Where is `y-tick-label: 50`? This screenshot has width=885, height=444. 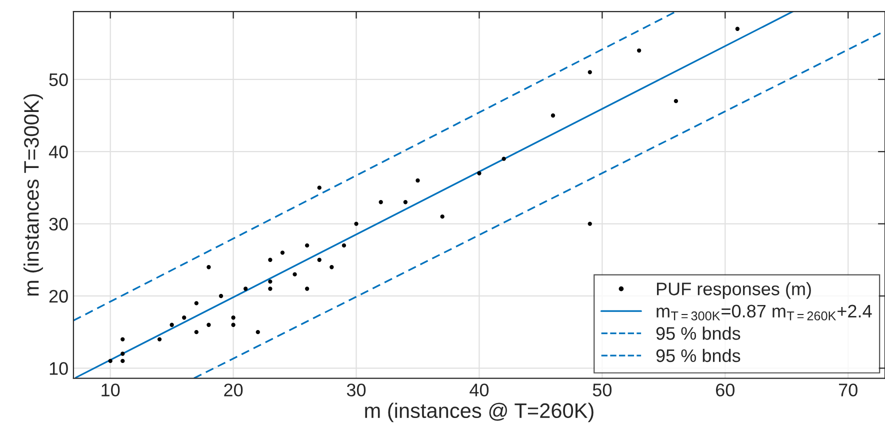 y-tick-label: 50 is located at coordinates (58, 79).